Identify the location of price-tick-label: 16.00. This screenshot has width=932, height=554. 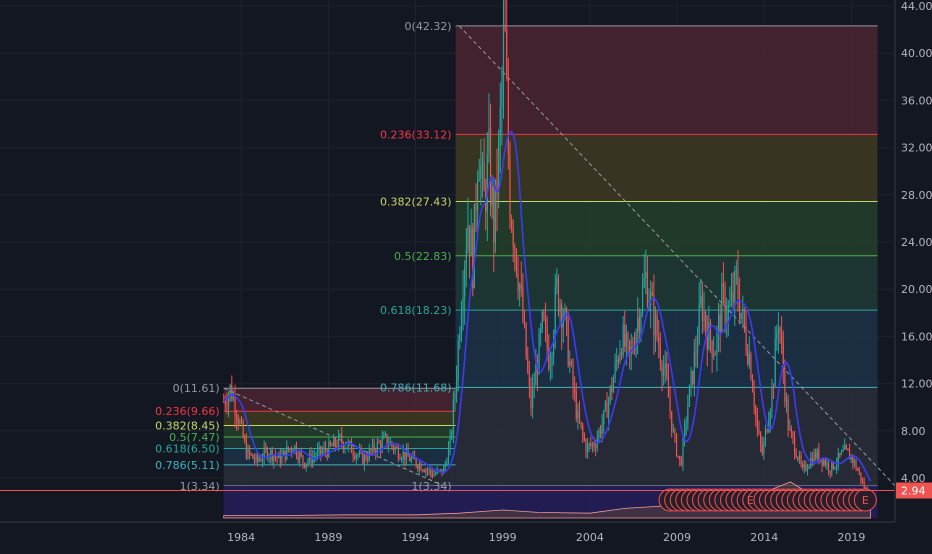
(916, 336).